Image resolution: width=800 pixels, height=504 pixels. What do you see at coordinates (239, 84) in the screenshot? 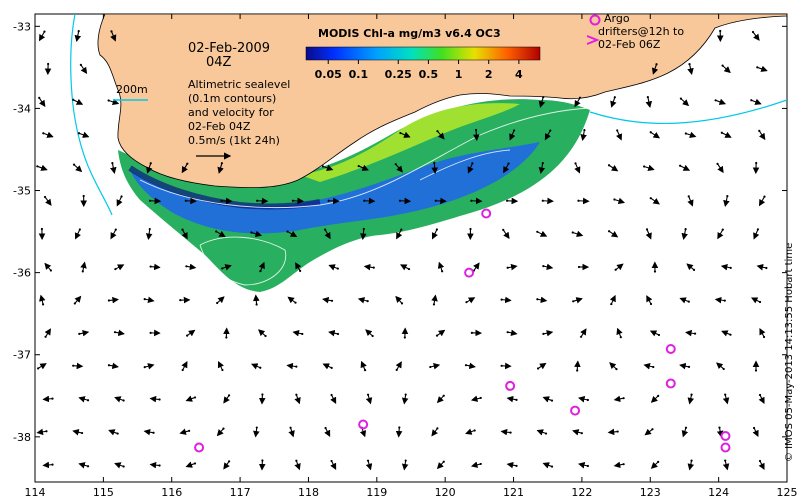
I see `info-line-1: Altimetric sealevel` at bounding box center [239, 84].